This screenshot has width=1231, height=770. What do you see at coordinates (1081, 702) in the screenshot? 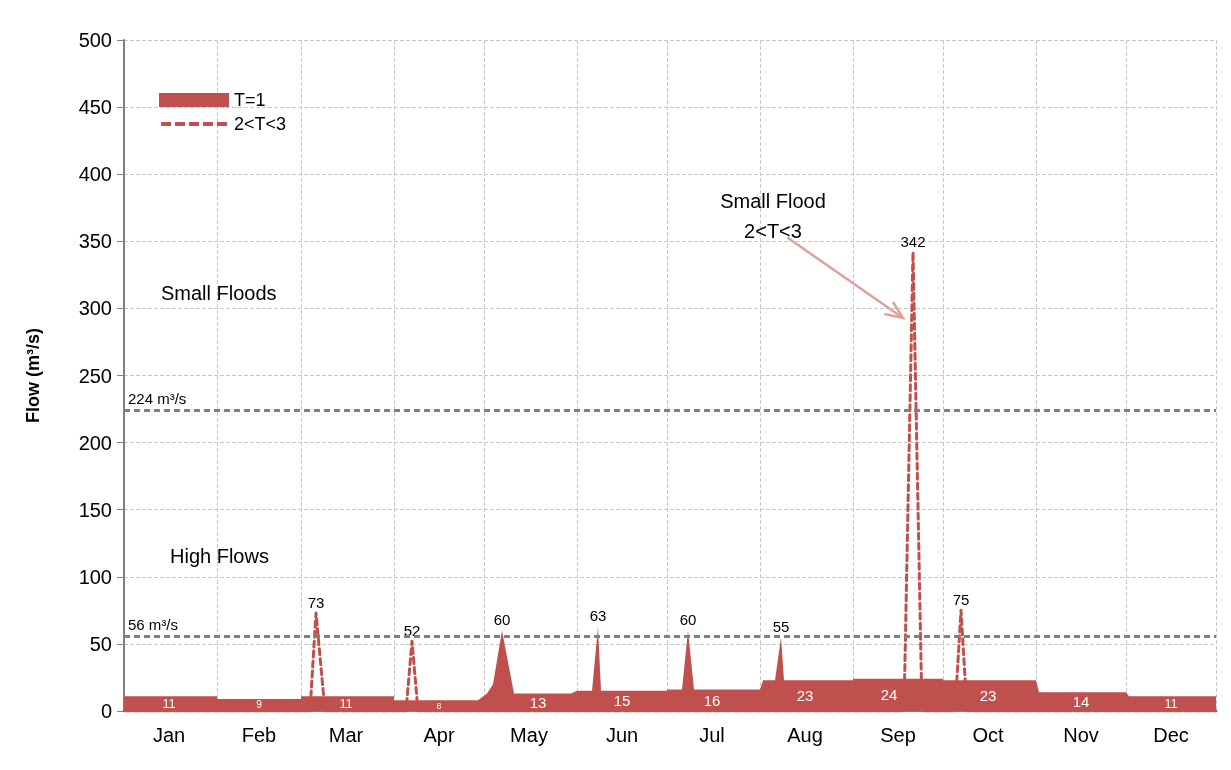
I see `data-label: 14` at bounding box center [1081, 702].